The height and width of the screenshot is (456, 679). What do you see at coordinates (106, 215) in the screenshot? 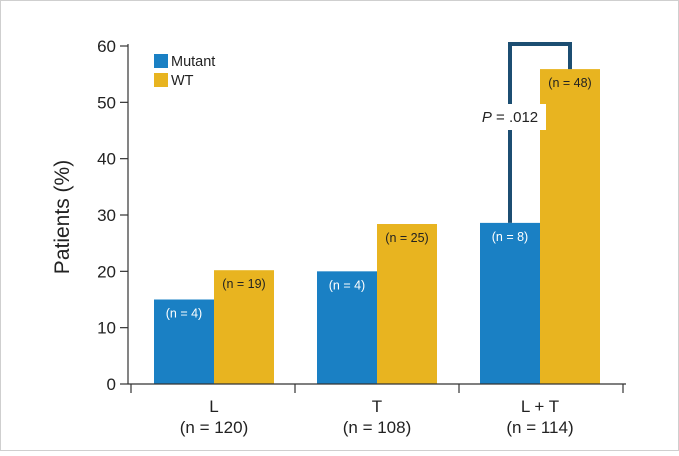
I see `y-tick-label-30: 30` at bounding box center [106, 215].